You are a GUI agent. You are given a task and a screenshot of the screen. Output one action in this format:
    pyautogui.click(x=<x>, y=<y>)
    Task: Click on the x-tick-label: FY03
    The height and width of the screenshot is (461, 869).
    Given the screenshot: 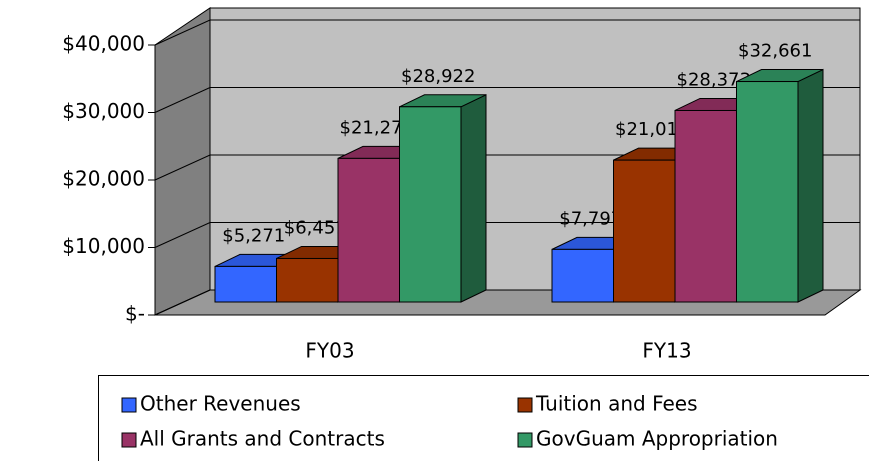 What is the action you would take?
    pyautogui.click(x=329, y=351)
    